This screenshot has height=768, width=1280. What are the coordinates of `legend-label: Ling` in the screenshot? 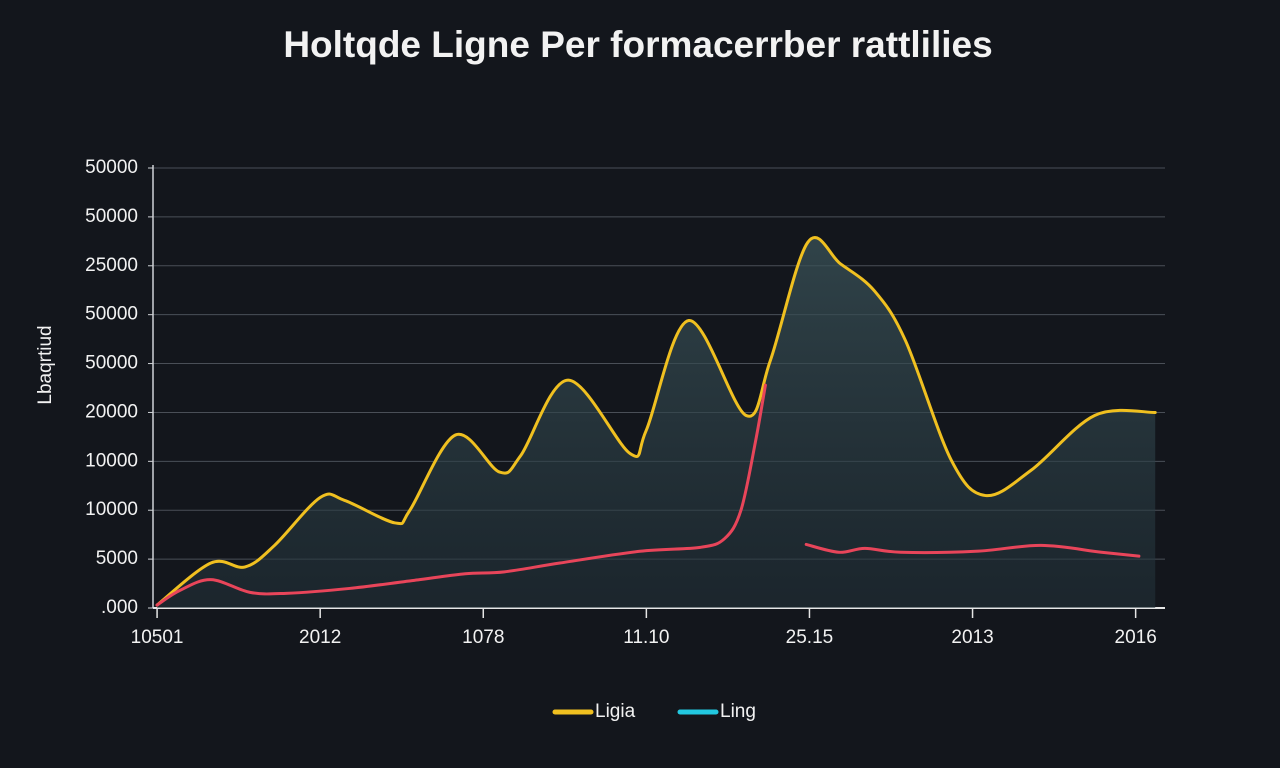 It's located at (738, 711).